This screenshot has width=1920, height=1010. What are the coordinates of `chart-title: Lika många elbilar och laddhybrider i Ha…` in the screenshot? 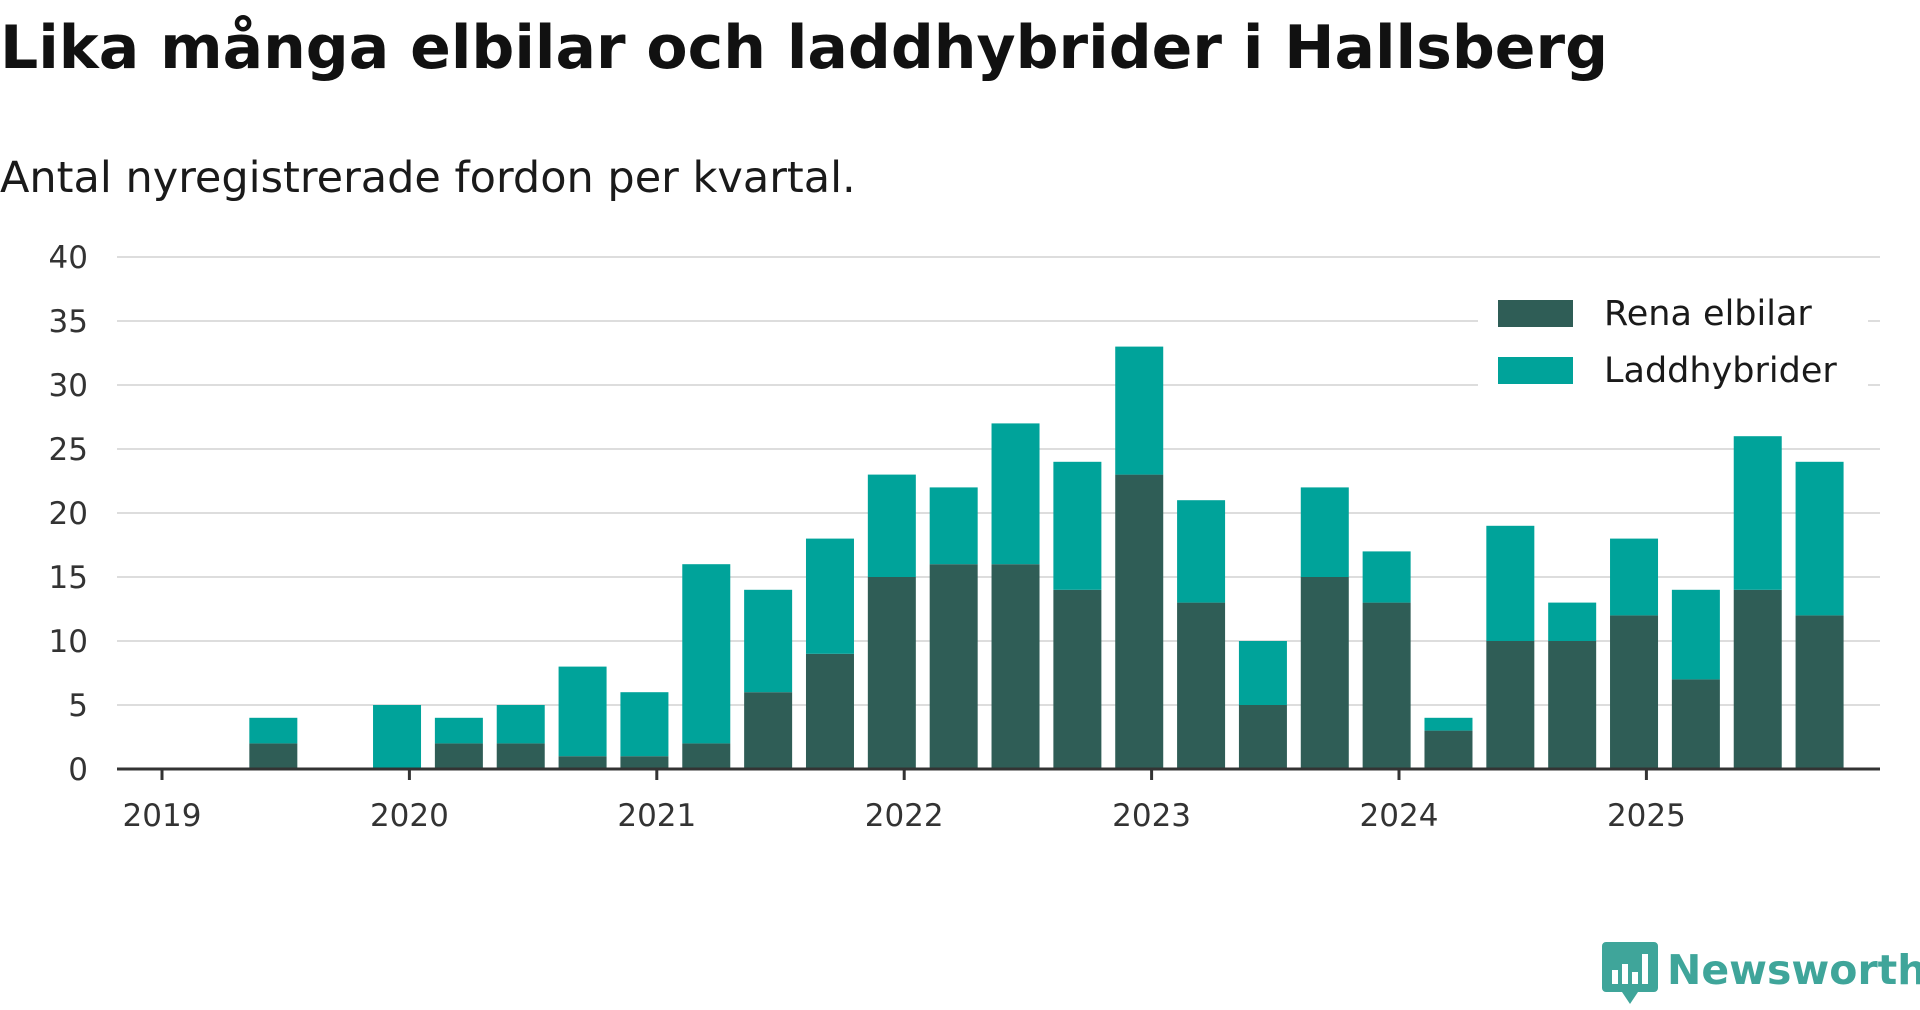 It's located at (804, 48).